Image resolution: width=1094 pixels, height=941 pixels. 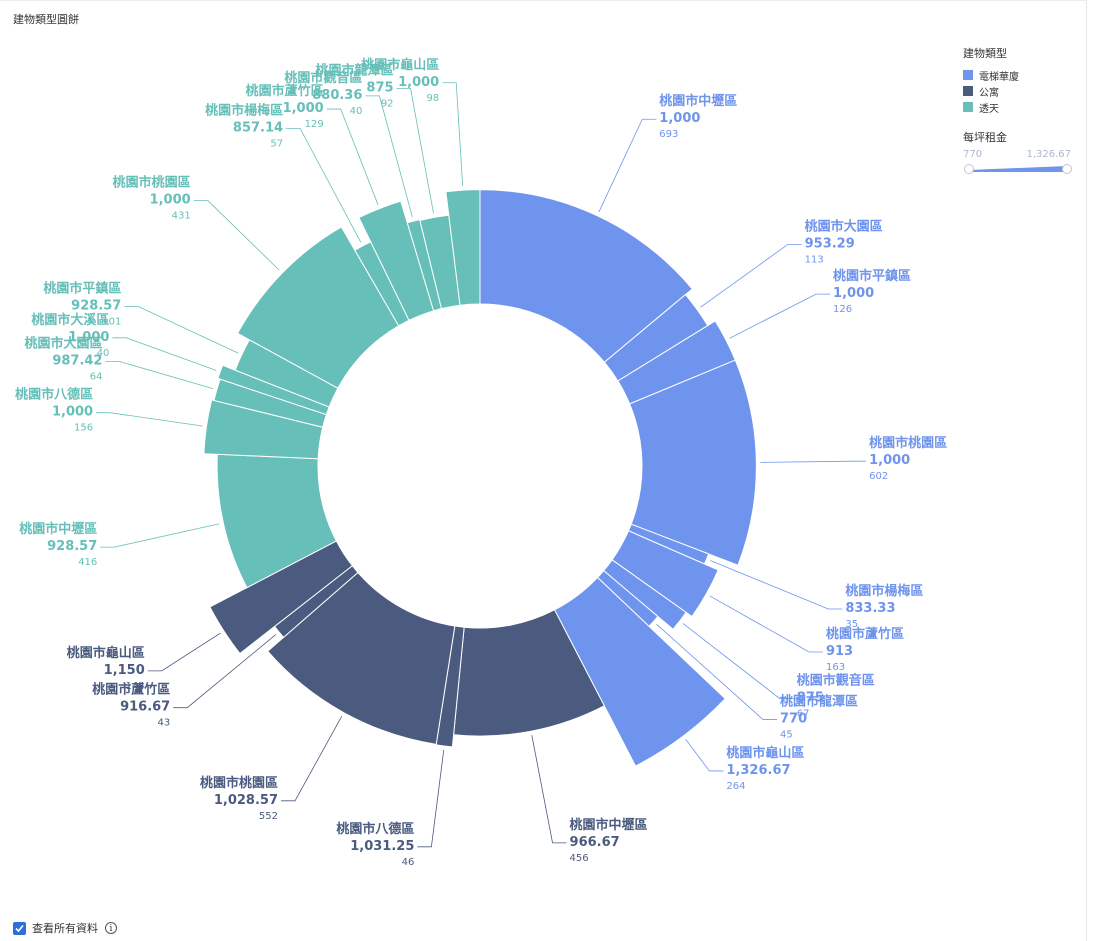 I want to click on slice-count-label: 456, so click(x=579, y=858).